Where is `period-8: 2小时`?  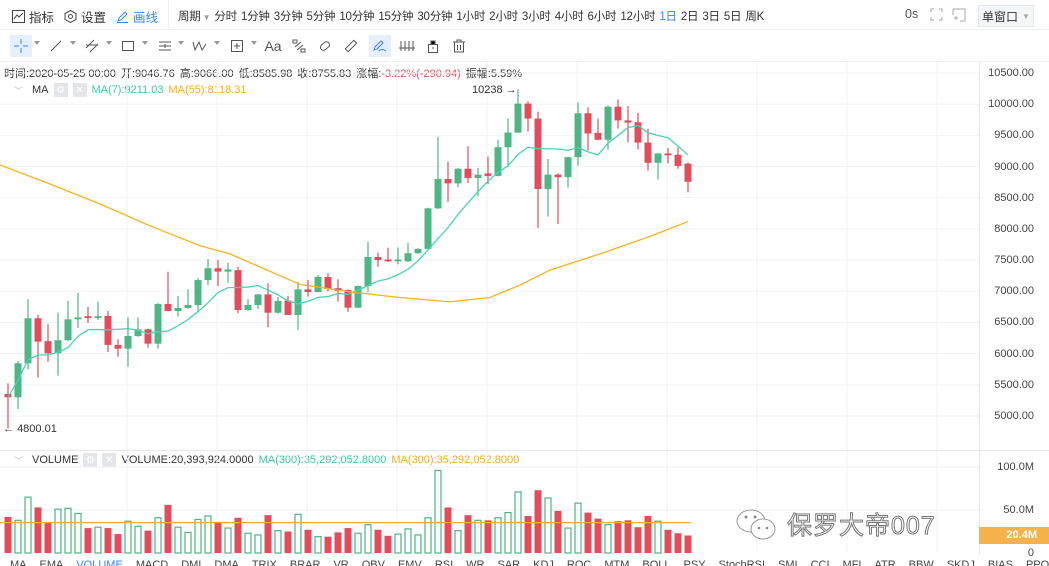 period-8: 2小时 is located at coordinates (503, 17).